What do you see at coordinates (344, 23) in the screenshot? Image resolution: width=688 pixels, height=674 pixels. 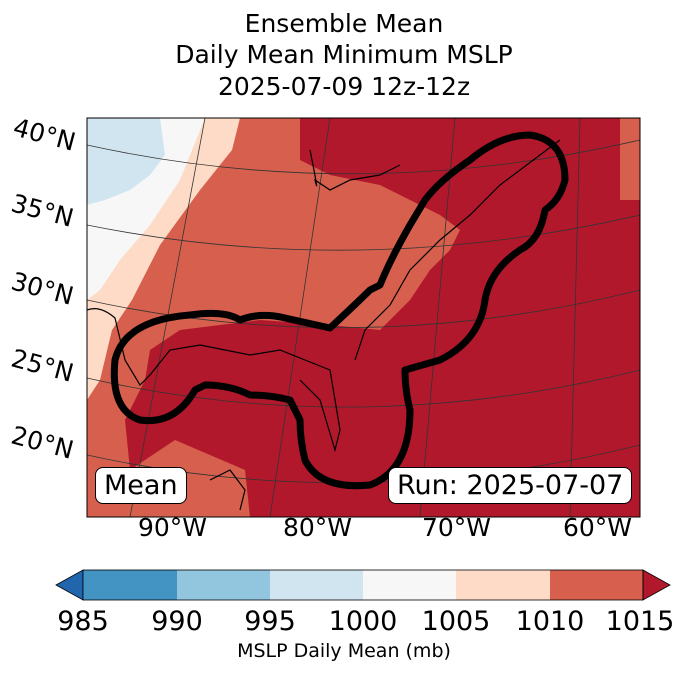 I see `title-line-1: Ensemble Mean` at bounding box center [344, 23].